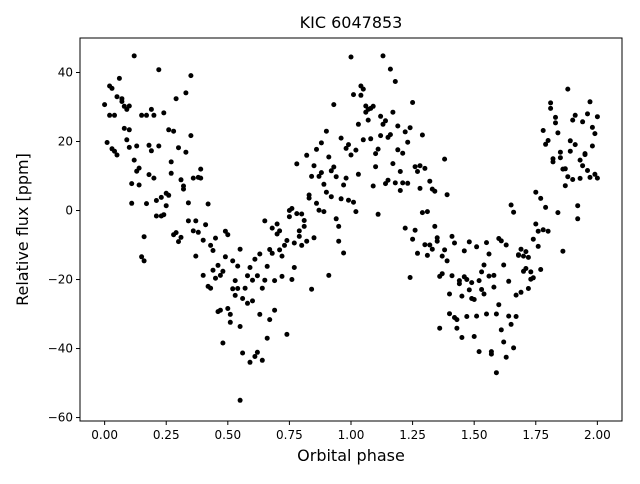 This screenshot has width=640, height=484. Describe the element at coordinates (351, 455) in the screenshot. I see `x-axis-label: Orbital phase` at that location.